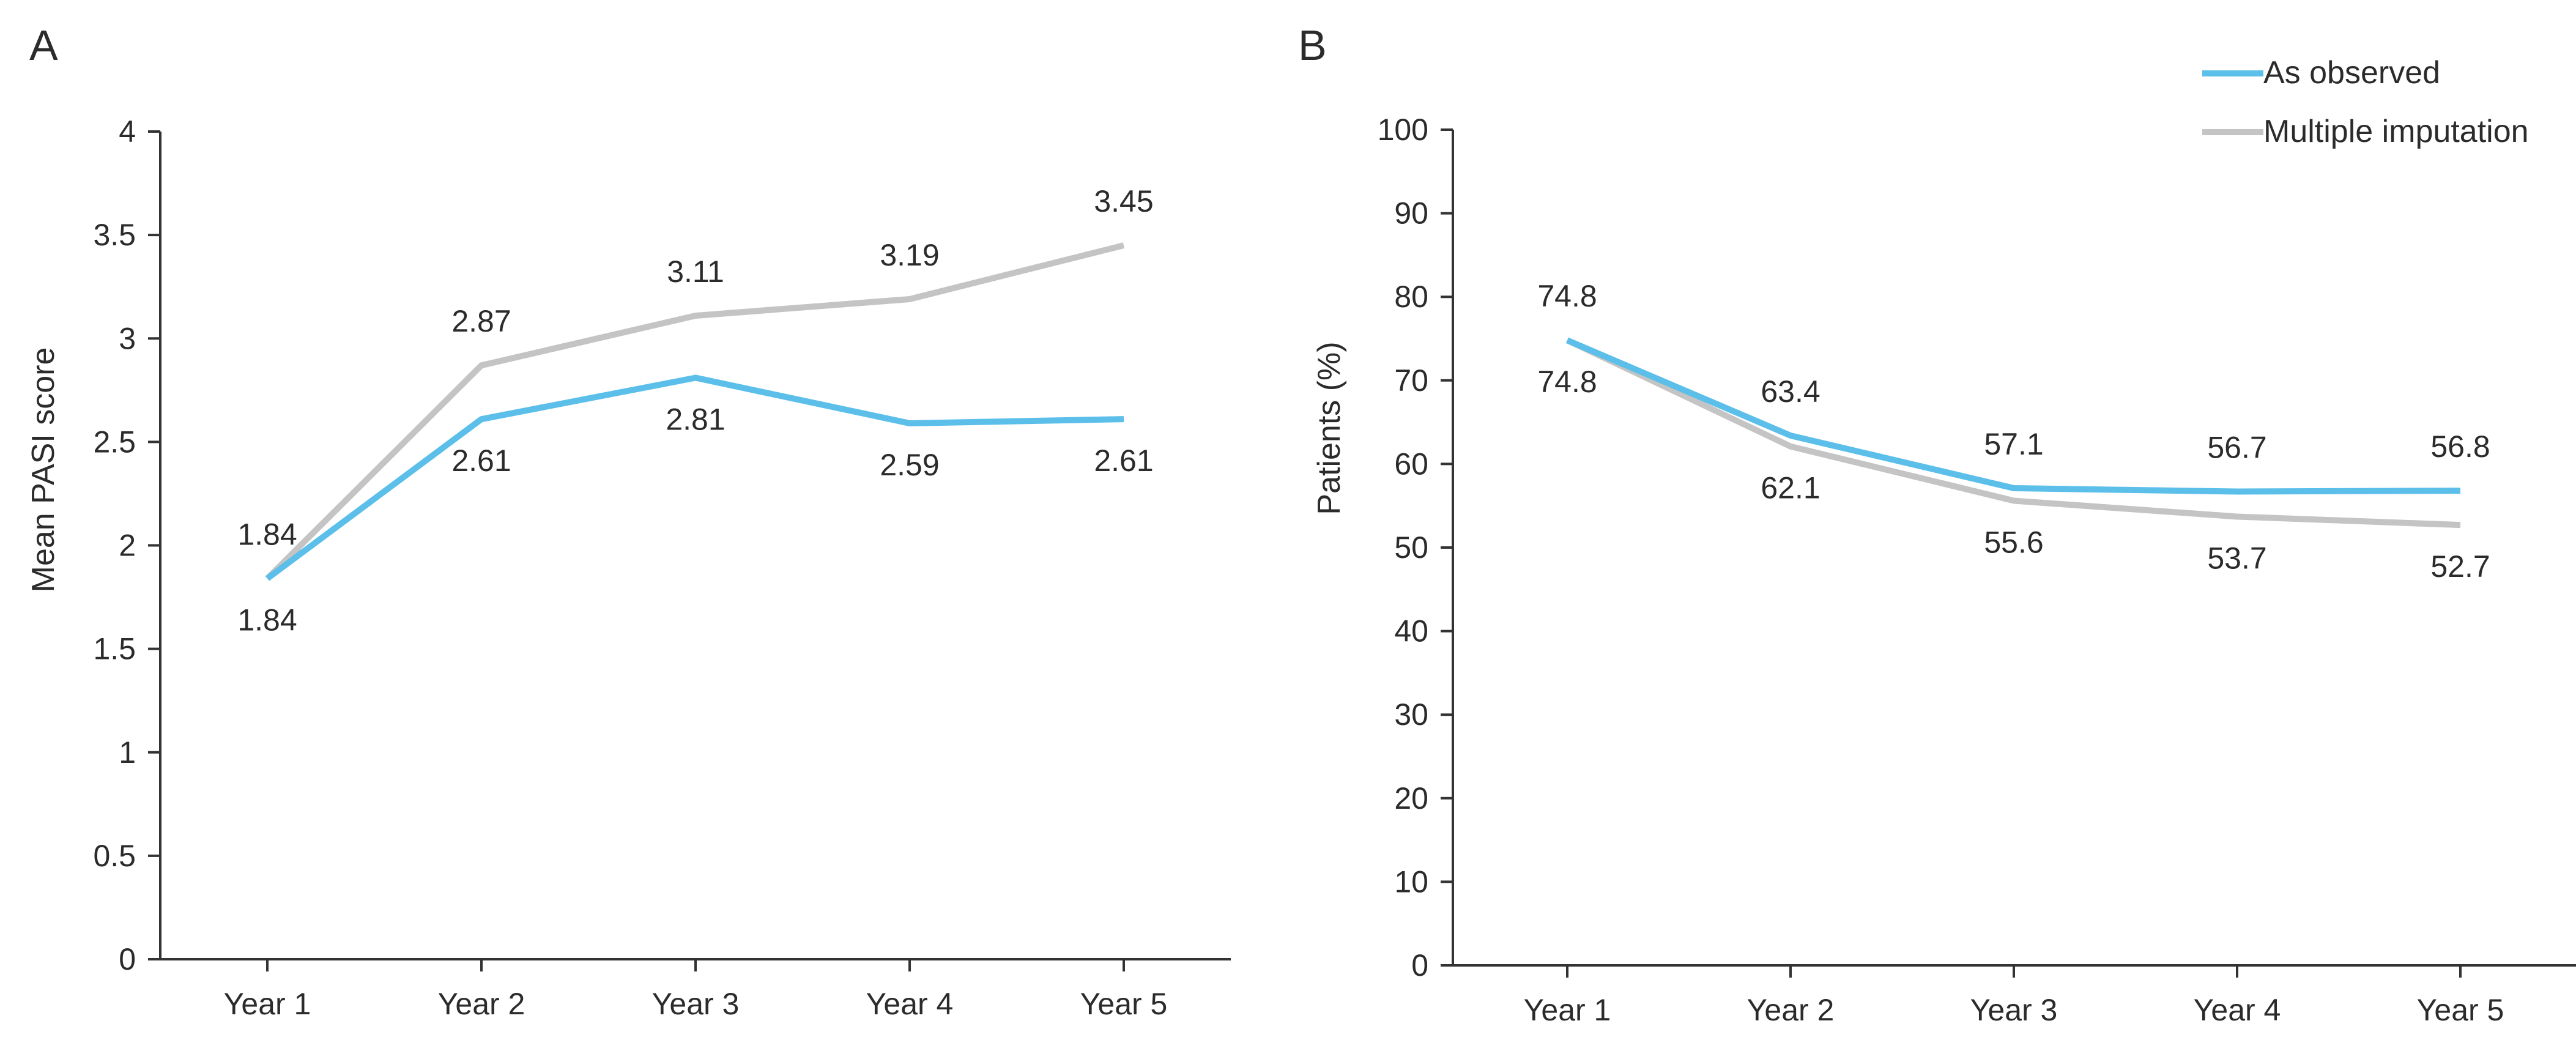 Image resolution: width=2576 pixels, height=1040 pixels. Describe the element at coordinates (1411, 297) in the screenshot. I see `panel-b-y-tick-label: 80` at that location.